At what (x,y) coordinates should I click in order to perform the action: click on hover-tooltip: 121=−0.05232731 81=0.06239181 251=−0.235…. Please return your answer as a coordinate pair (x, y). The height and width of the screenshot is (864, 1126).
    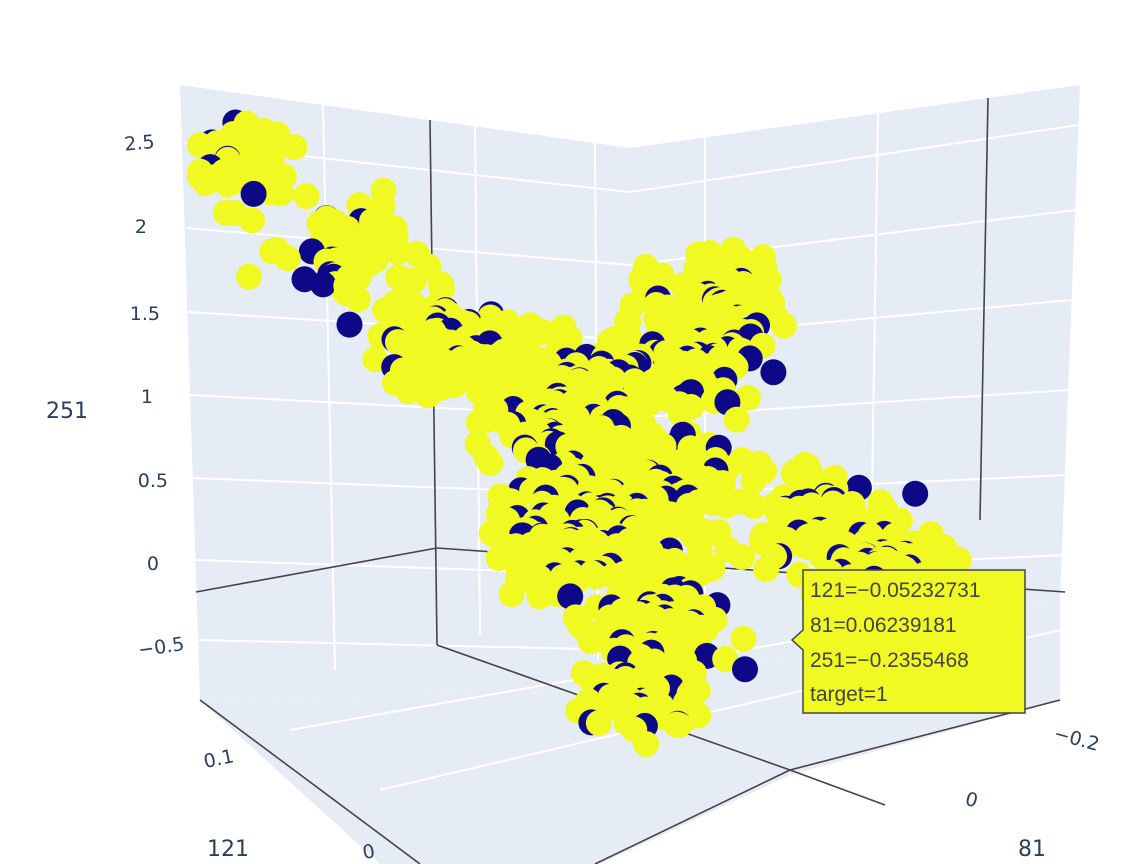
    Looking at the image, I should click on (908, 641).